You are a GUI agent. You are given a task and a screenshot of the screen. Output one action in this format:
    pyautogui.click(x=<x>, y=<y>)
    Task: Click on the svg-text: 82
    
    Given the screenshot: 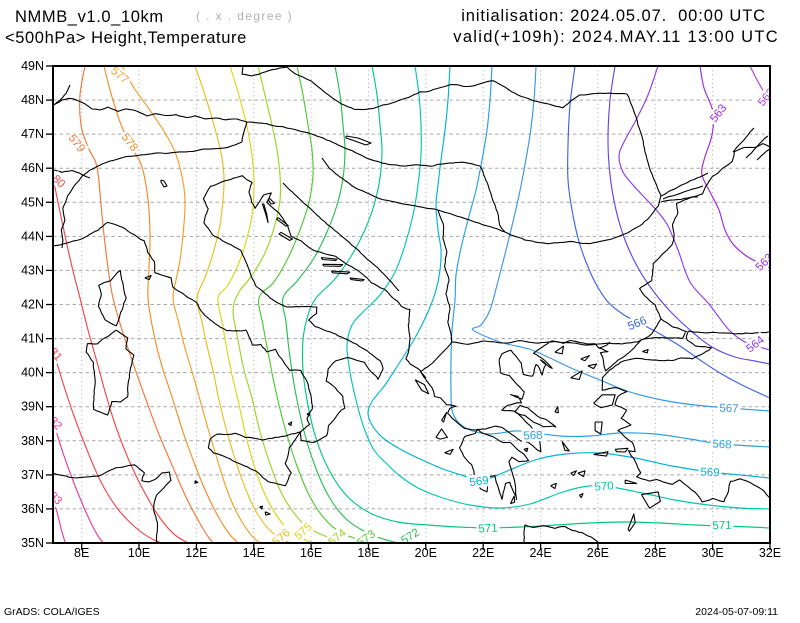 What is the action you would take?
    pyautogui.click(x=55, y=424)
    